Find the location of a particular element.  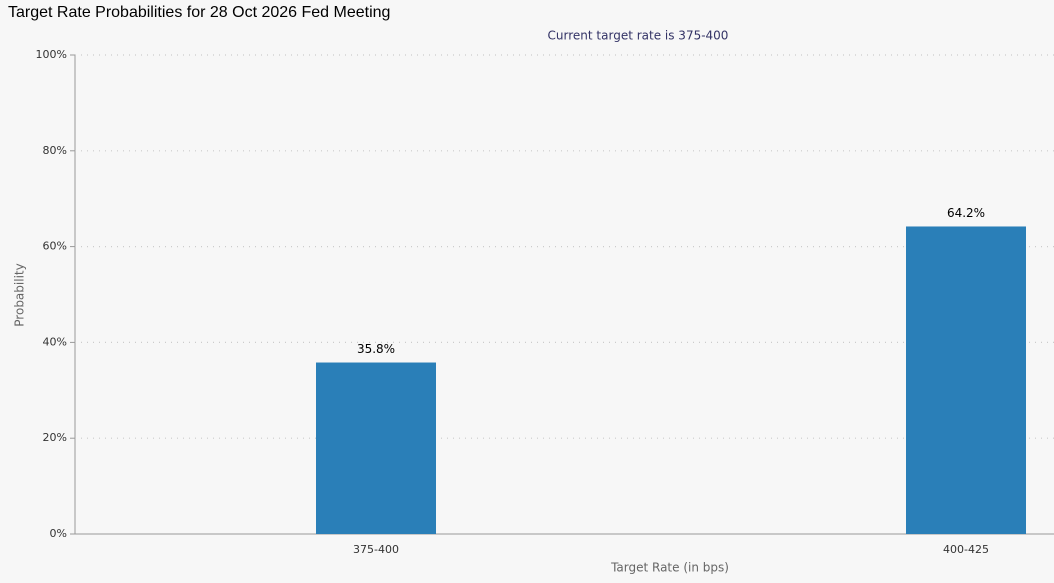

value-label: 64.2% is located at coordinates (966, 213).